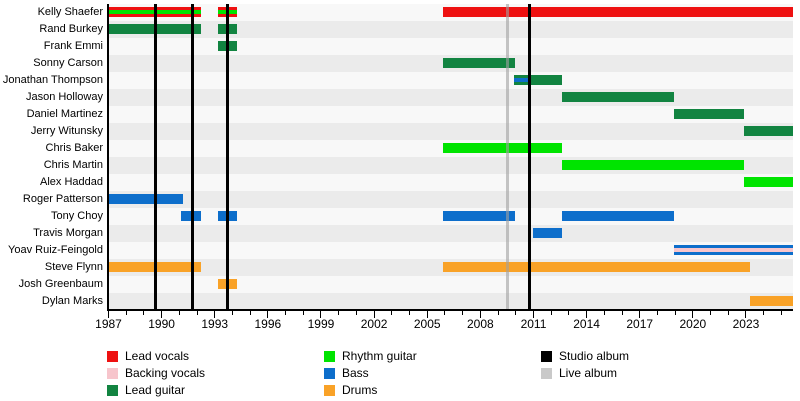 This screenshot has height=401, width=800. What do you see at coordinates (533, 324) in the screenshot?
I see `axis-year-label: 2011` at bounding box center [533, 324].